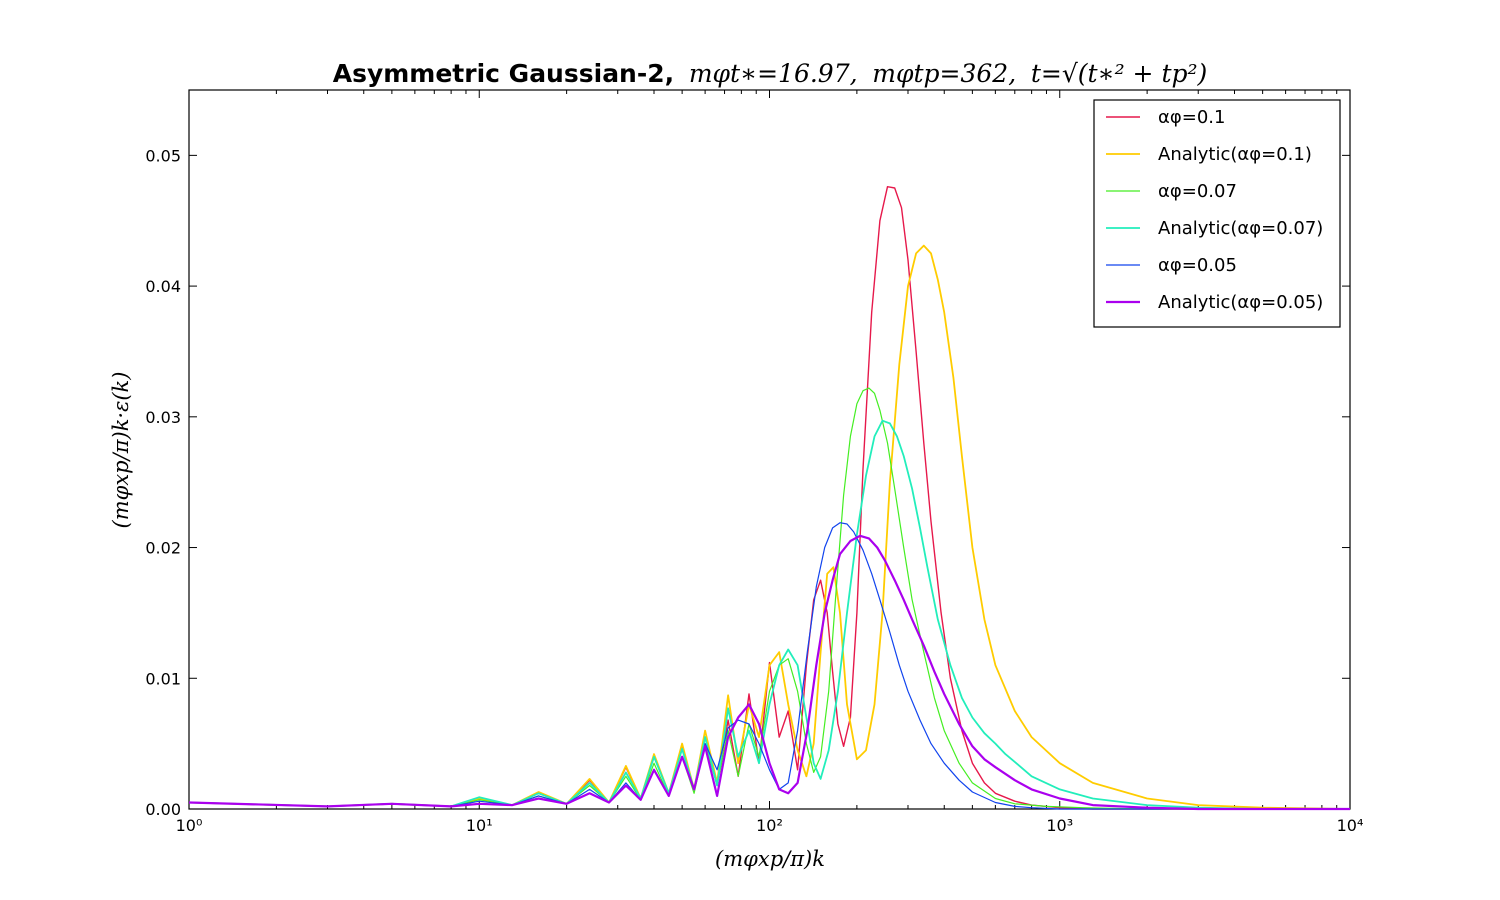 The image size is (1500, 900). I want to click on legend-label-5: Analytic(αφ=0.05), so click(1240, 302).